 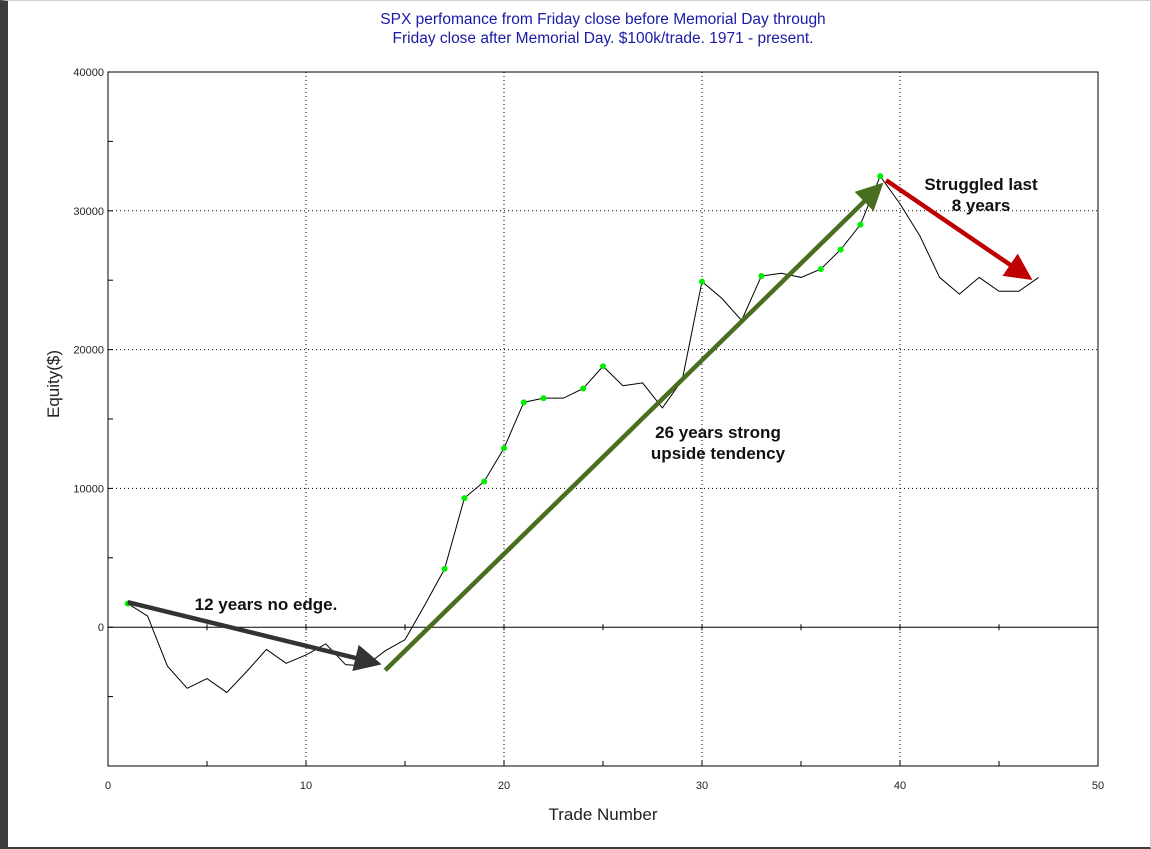 What do you see at coordinates (108, 786) in the screenshot?
I see `x-tick-label: 0` at bounding box center [108, 786].